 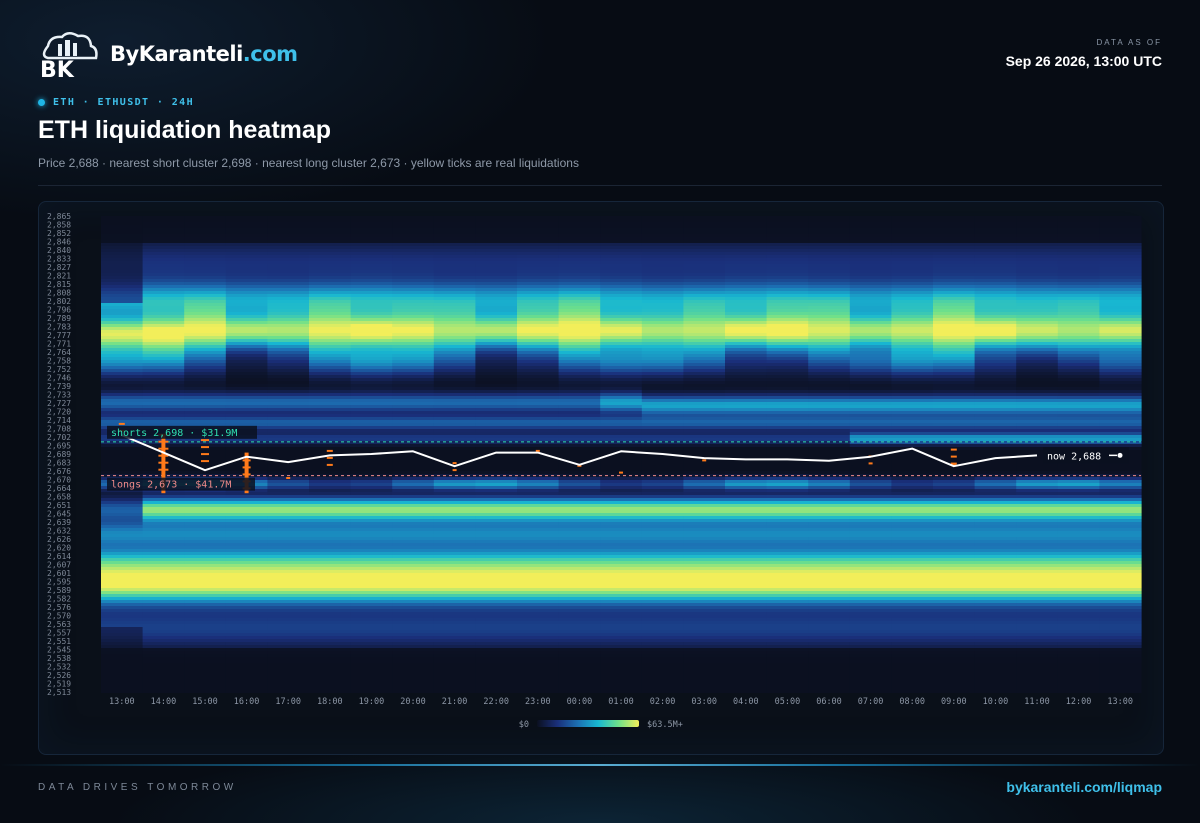 What do you see at coordinates (205, 454) in the screenshot?
I see `liquidation-tick` at bounding box center [205, 454].